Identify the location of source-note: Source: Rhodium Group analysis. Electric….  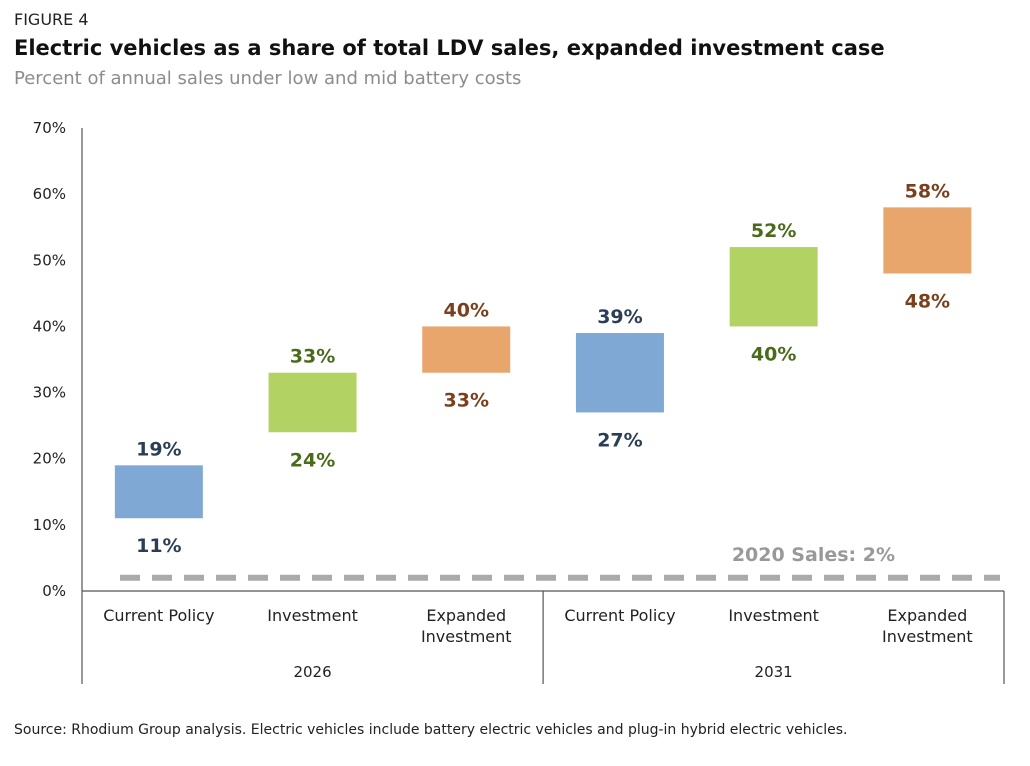
(431, 730).